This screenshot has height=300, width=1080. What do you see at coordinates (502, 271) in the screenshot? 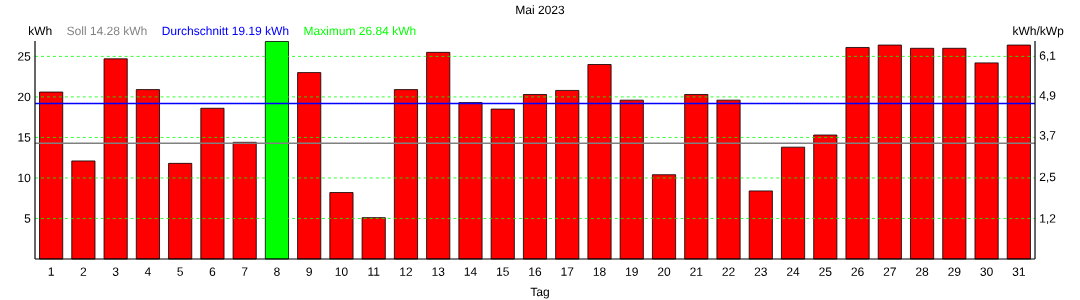
I see `x-tick-label: 15` at bounding box center [502, 271].